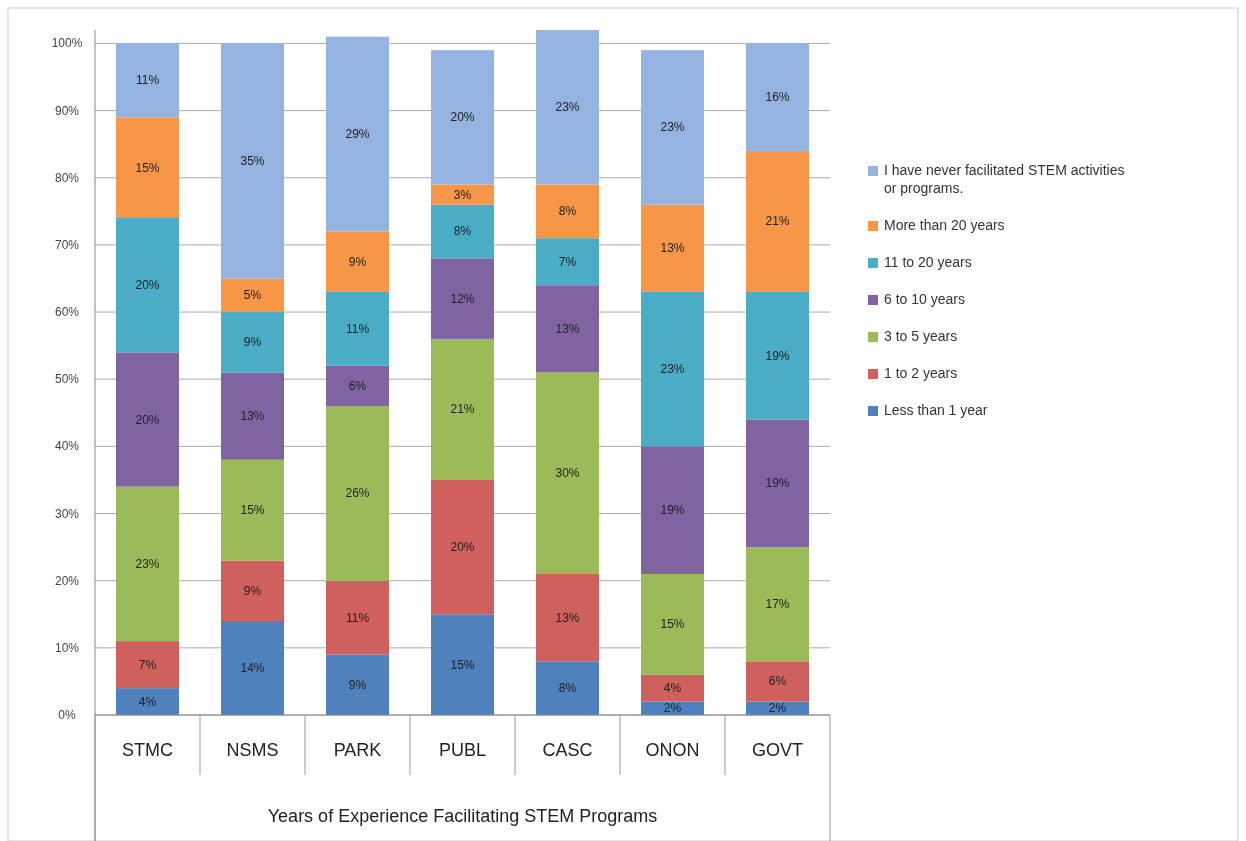 Image resolution: width=1246 pixels, height=841 pixels. What do you see at coordinates (1004, 179) in the screenshot?
I see `legend-label: I have never facilitated STEM activities or programs.` at bounding box center [1004, 179].